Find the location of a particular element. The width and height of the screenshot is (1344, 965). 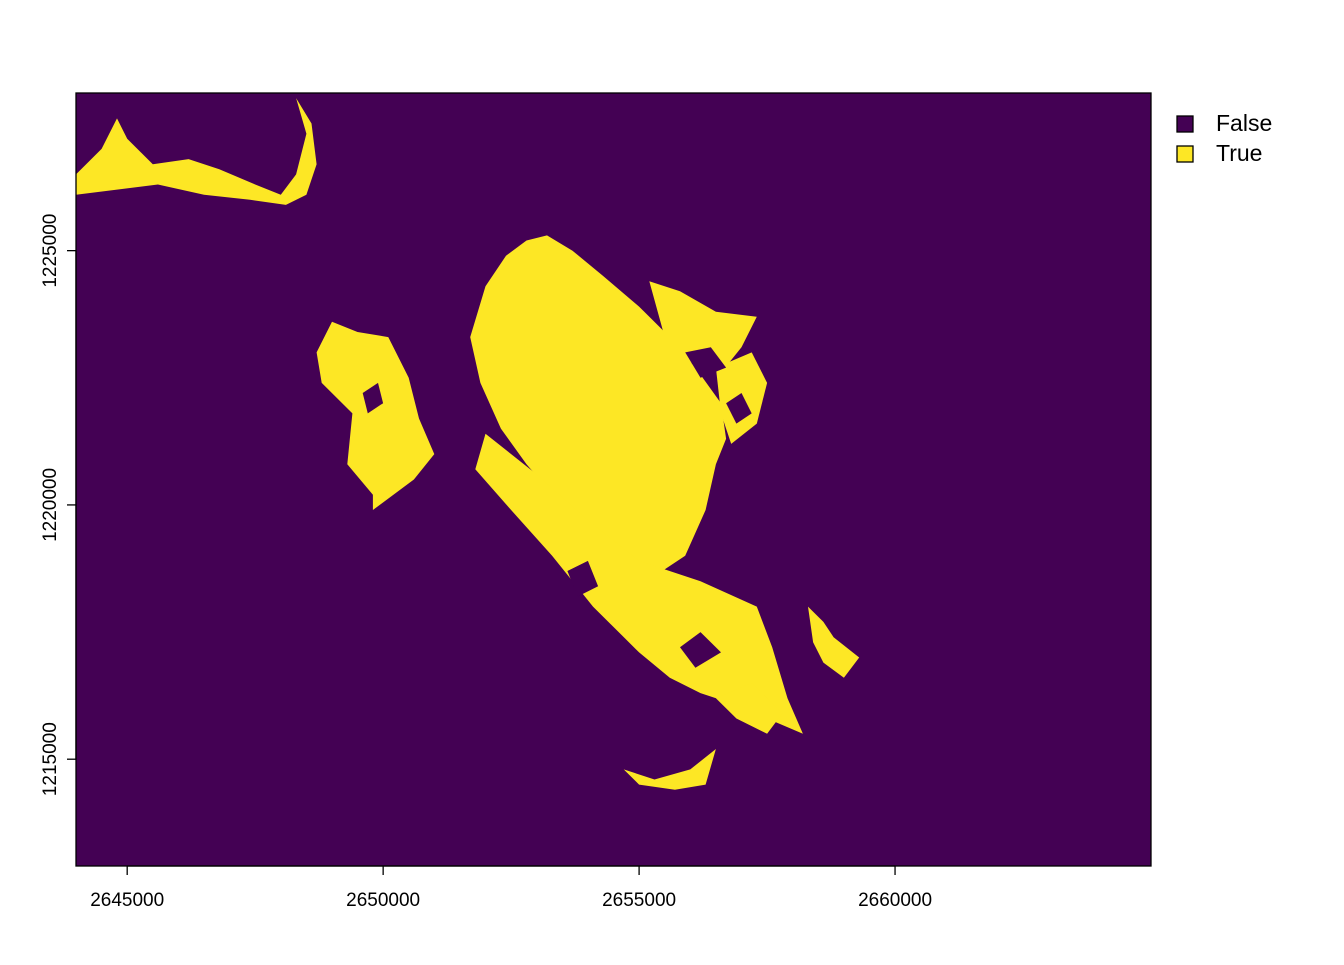

raster-region-east-islands is located at coordinates (834, 642).